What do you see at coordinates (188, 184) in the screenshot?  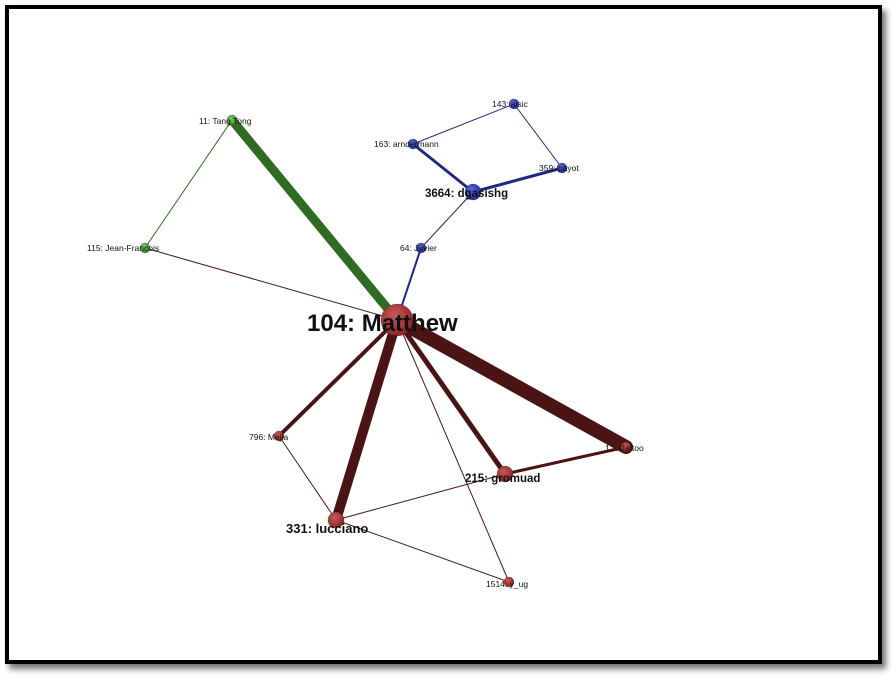 I see `edge-n11-n115` at bounding box center [188, 184].